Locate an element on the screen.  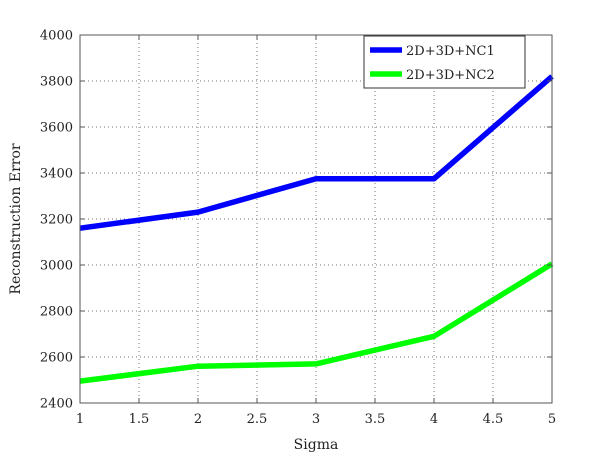
y-tick-label: 3000 is located at coordinates (56, 266).